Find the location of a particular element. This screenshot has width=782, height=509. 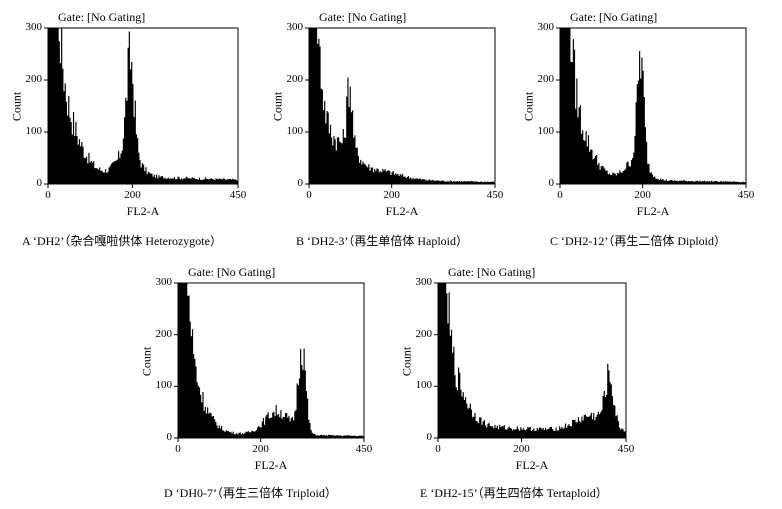

figure-caption: C ‘DH2-12’（再生二倍体 Diploid） is located at coordinates (638, 241).